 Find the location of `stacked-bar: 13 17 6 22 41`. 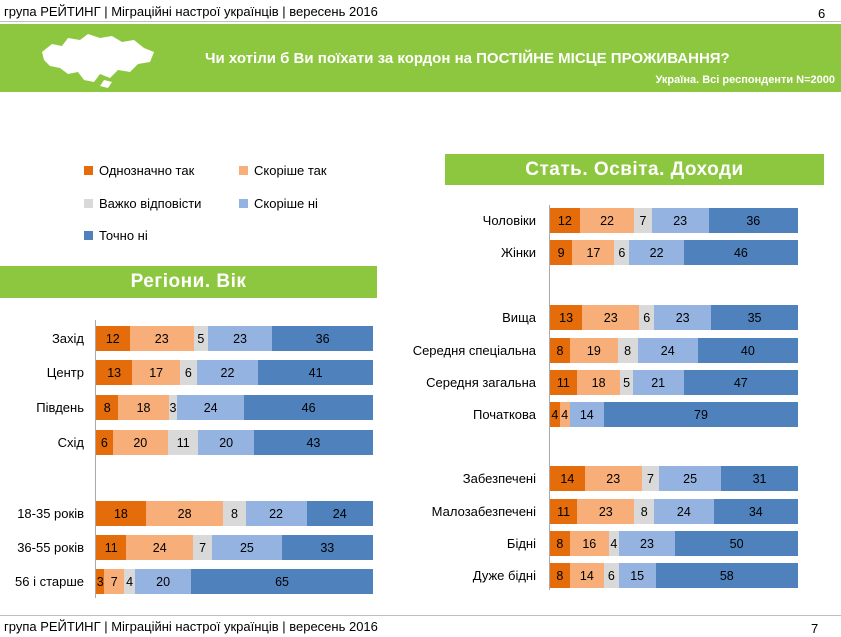

stacked-bar: 13 17 6 22 41 is located at coordinates (234, 372).